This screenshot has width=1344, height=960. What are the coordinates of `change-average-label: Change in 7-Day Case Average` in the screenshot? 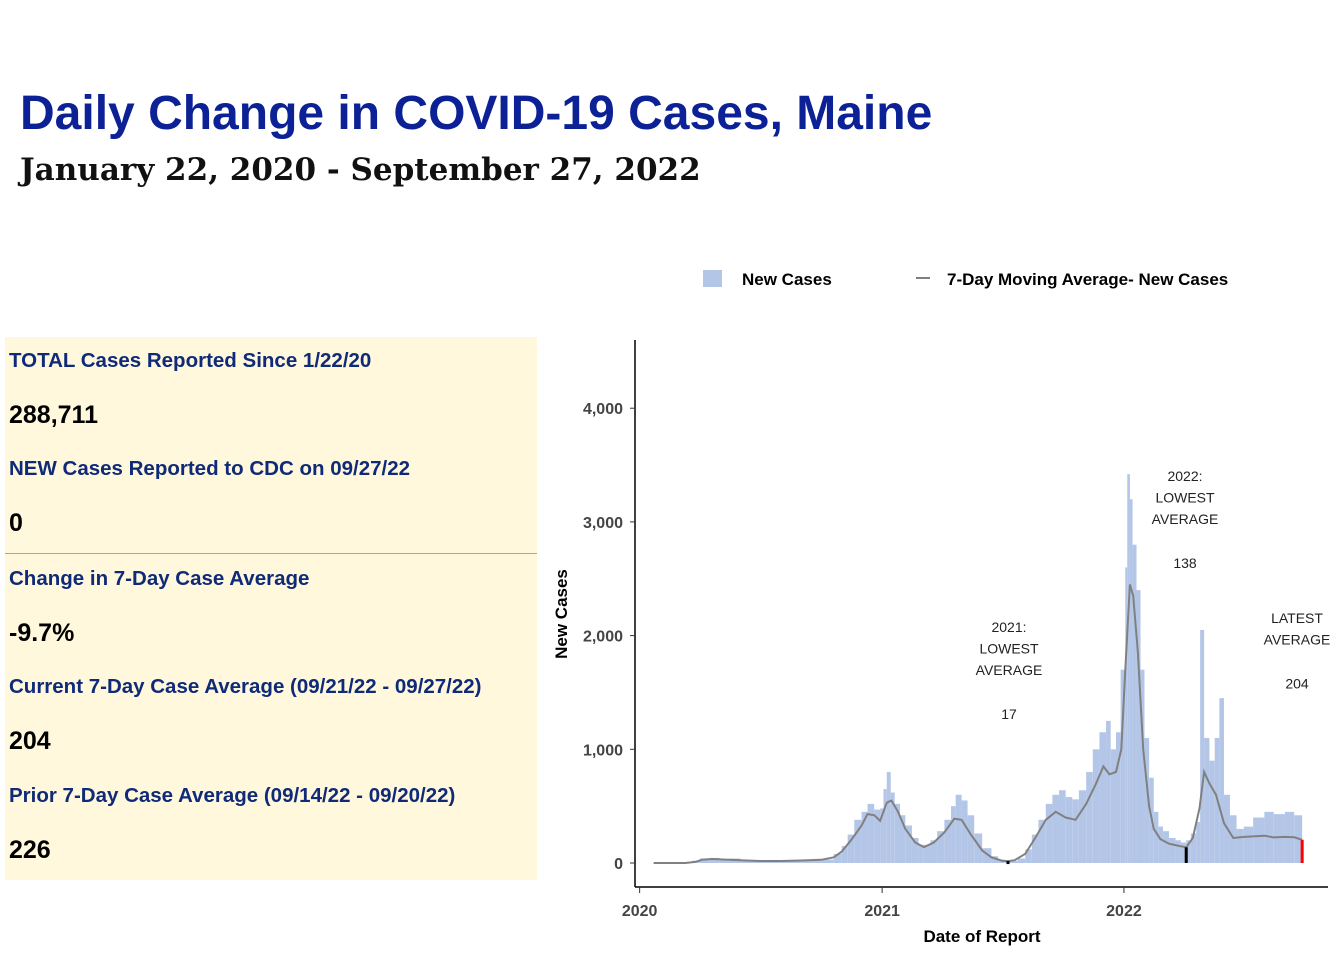 It's located at (159, 578).